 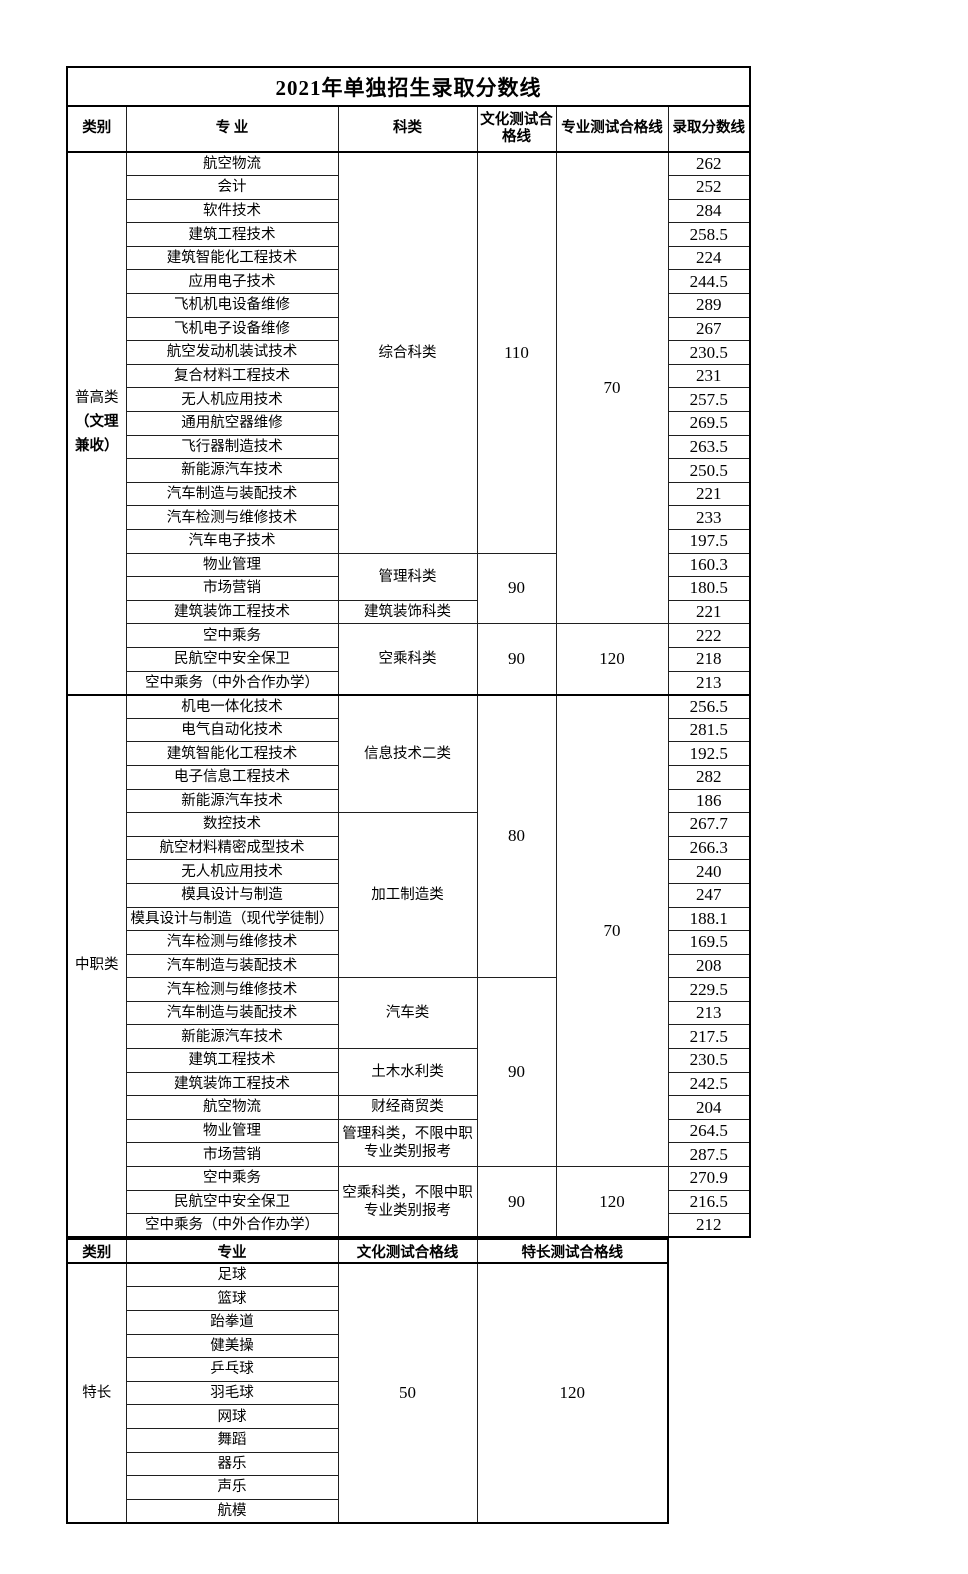 What do you see at coordinates (232, 541) in the screenshot?
I see `major-cell: 汽车电子技术` at bounding box center [232, 541].